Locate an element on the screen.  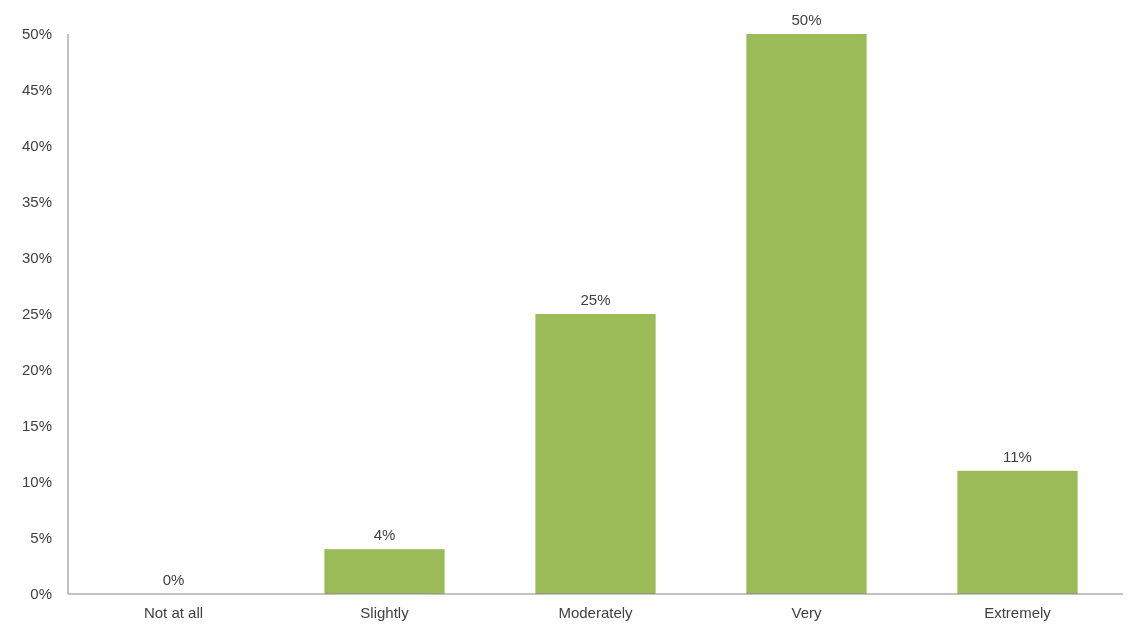
x-tick-label: Not at all is located at coordinates (173, 612).